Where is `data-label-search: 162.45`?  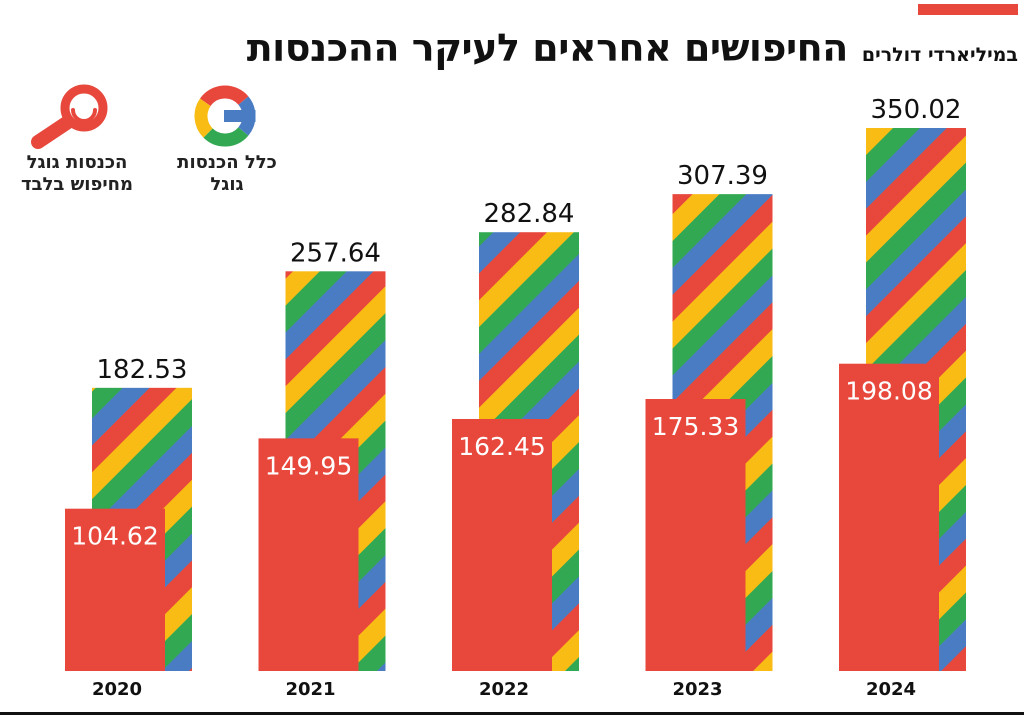
data-label-search: 162.45 is located at coordinates (501, 446).